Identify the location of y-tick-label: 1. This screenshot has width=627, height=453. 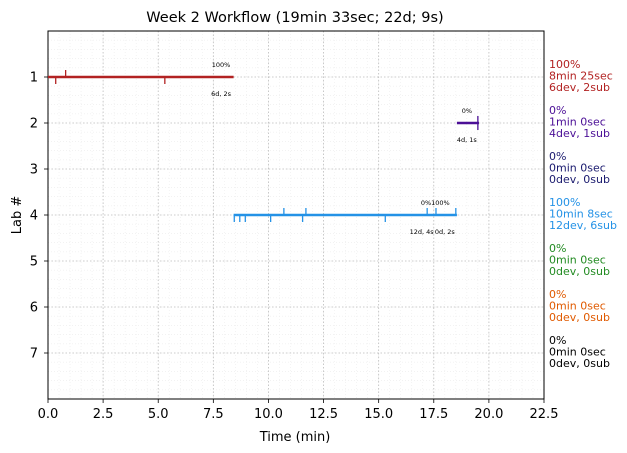
(34, 78).